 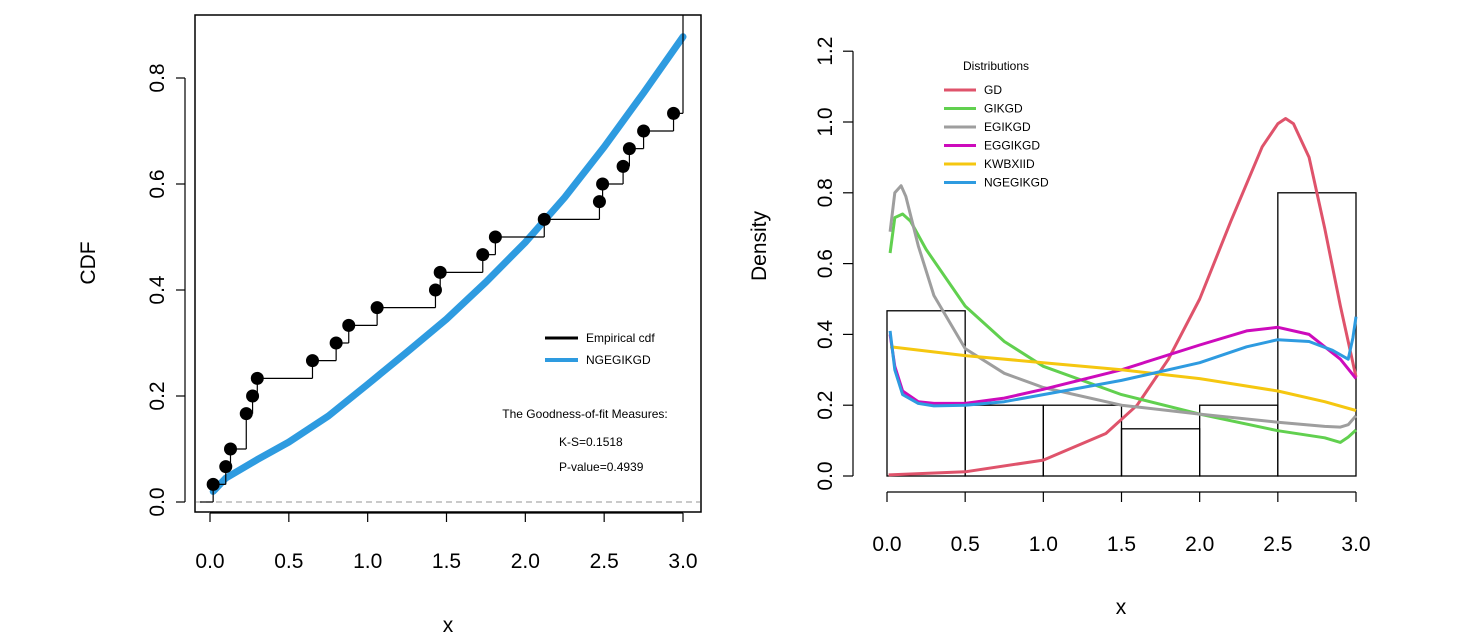 What do you see at coordinates (1121, 523) in the screenshot?
I see `density-x-axis: 0.0 0.5 1.0 1.5 2.0 2.5 3.0` at bounding box center [1121, 523].